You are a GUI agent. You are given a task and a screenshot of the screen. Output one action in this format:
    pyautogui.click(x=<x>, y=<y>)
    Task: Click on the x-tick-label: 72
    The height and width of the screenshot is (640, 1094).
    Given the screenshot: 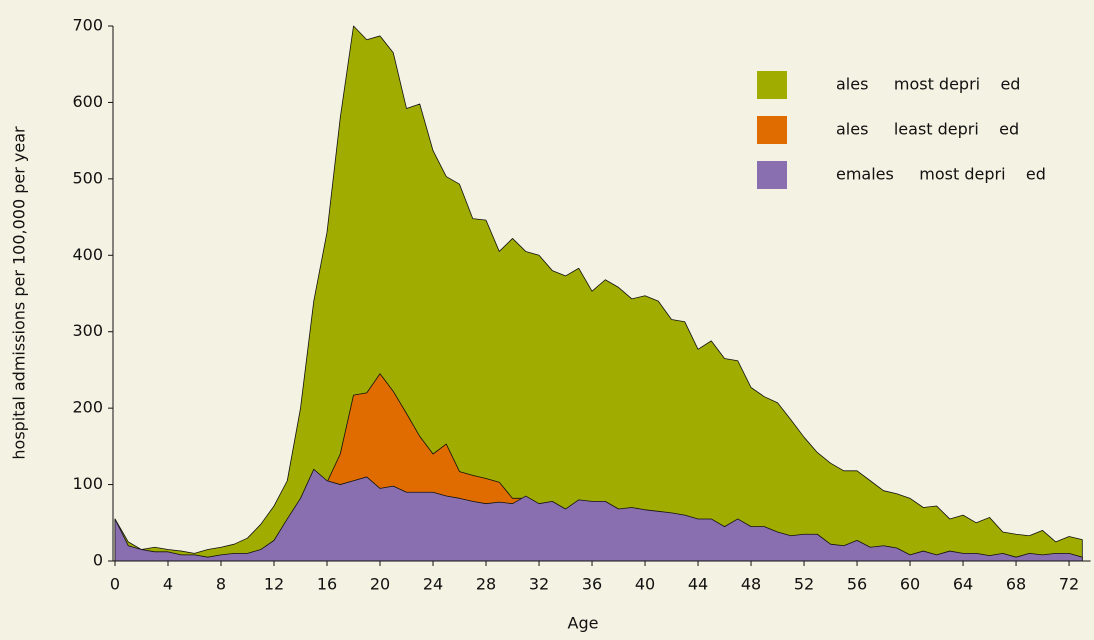 What is the action you would take?
    pyautogui.click(x=1069, y=584)
    